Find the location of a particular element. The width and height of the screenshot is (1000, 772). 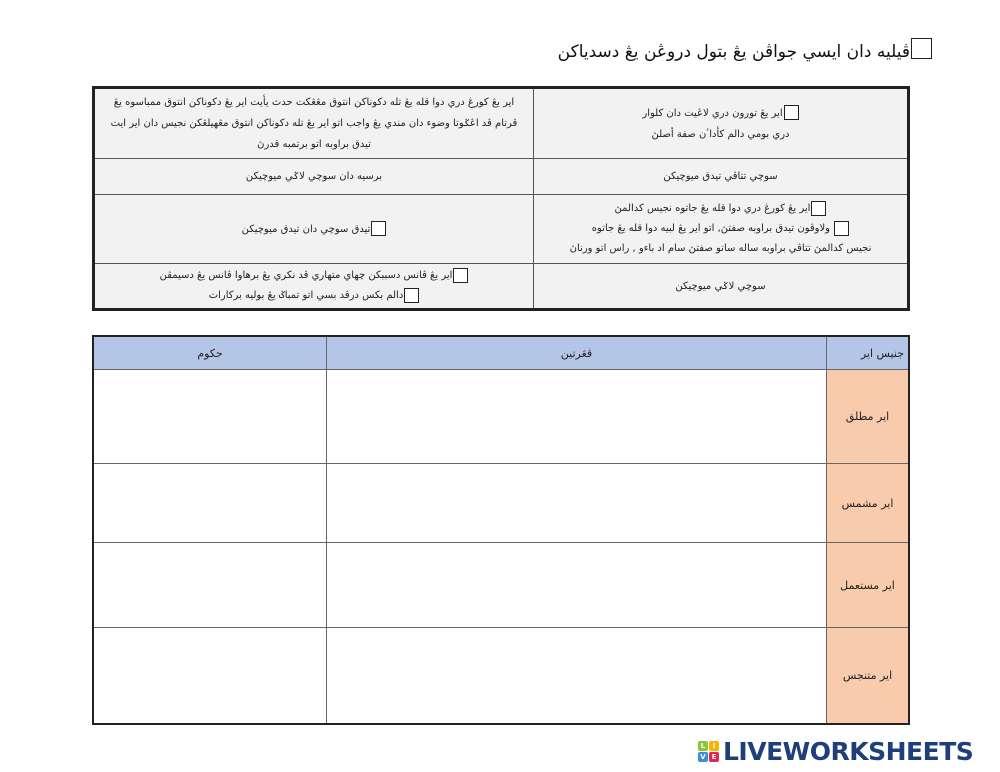

liveworksheets-logo: L I V E LIVEWORKSHEETS is located at coordinates (836, 751).